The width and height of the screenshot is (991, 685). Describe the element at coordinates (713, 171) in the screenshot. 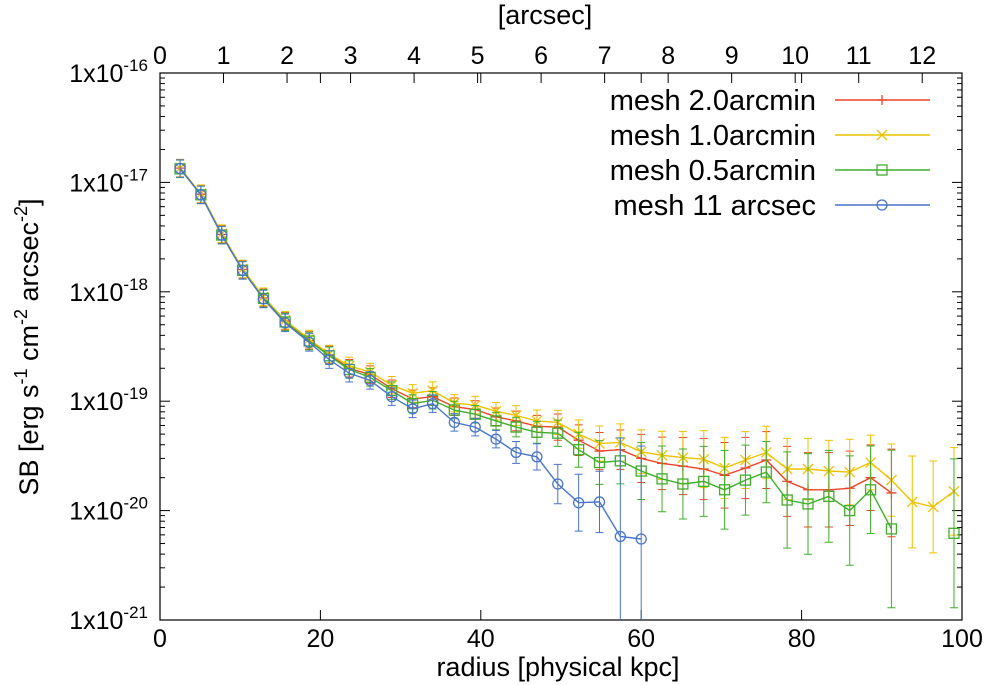

I see `legend-label: mesh 0.5arcmin` at that location.